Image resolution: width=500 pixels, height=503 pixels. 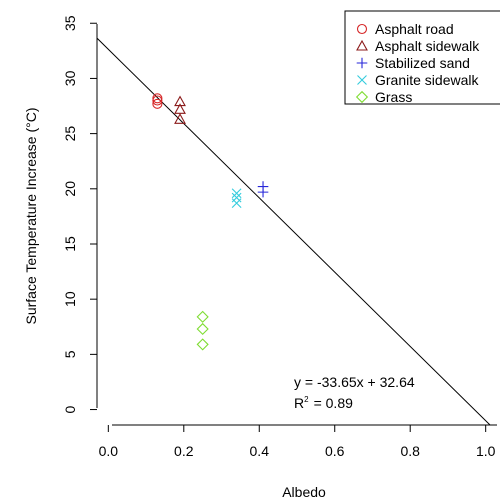 What do you see at coordinates (422, 63) in the screenshot?
I see `legend-label: Stabilized sand` at bounding box center [422, 63].